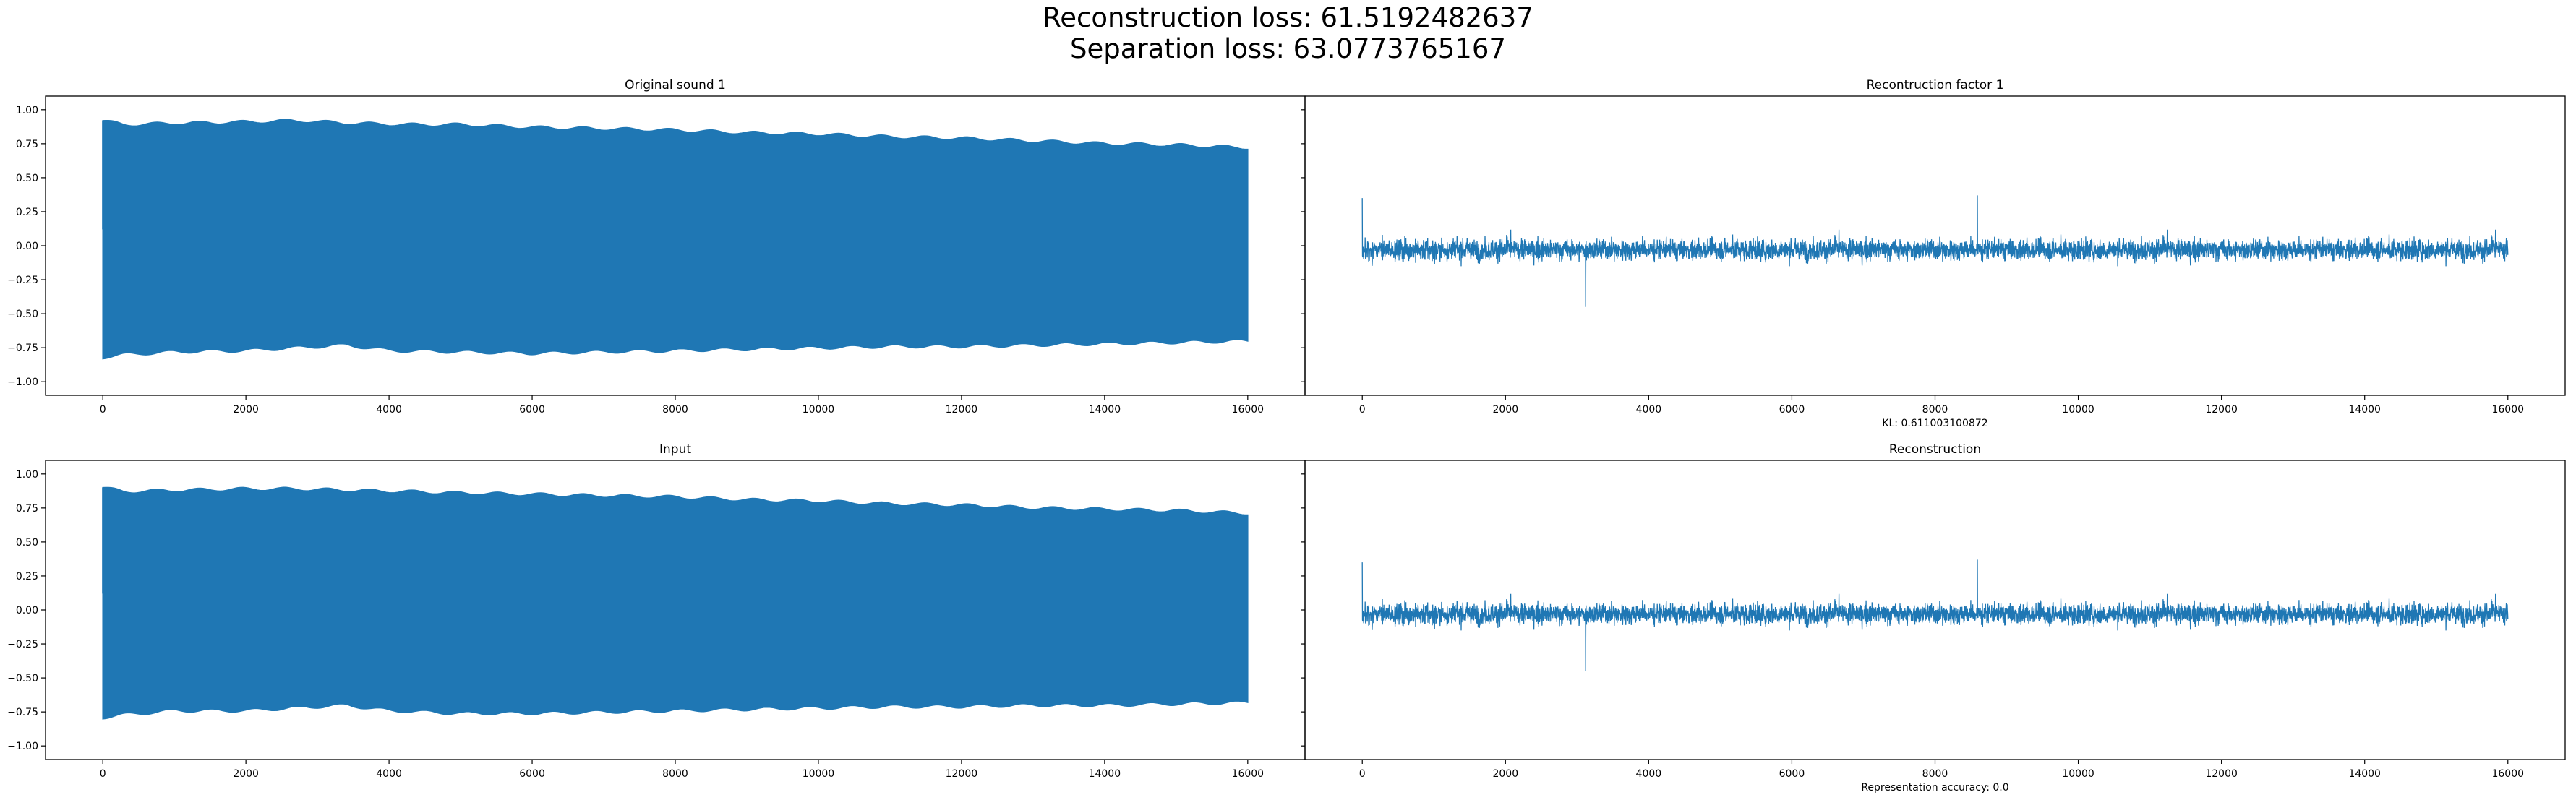  What do you see at coordinates (675, 449) in the screenshot?
I see `subplot-title: Input` at bounding box center [675, 449].